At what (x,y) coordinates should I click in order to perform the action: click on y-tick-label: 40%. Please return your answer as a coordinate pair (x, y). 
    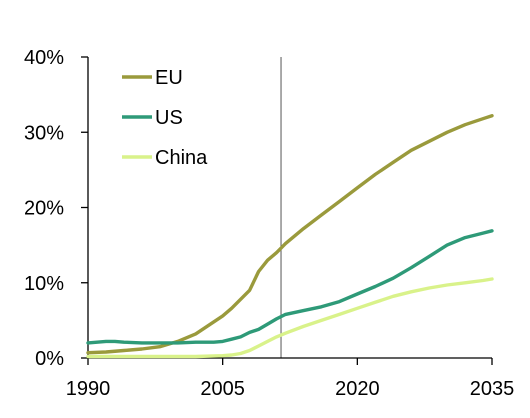
    Looking at the image, I should click on (44, 58).